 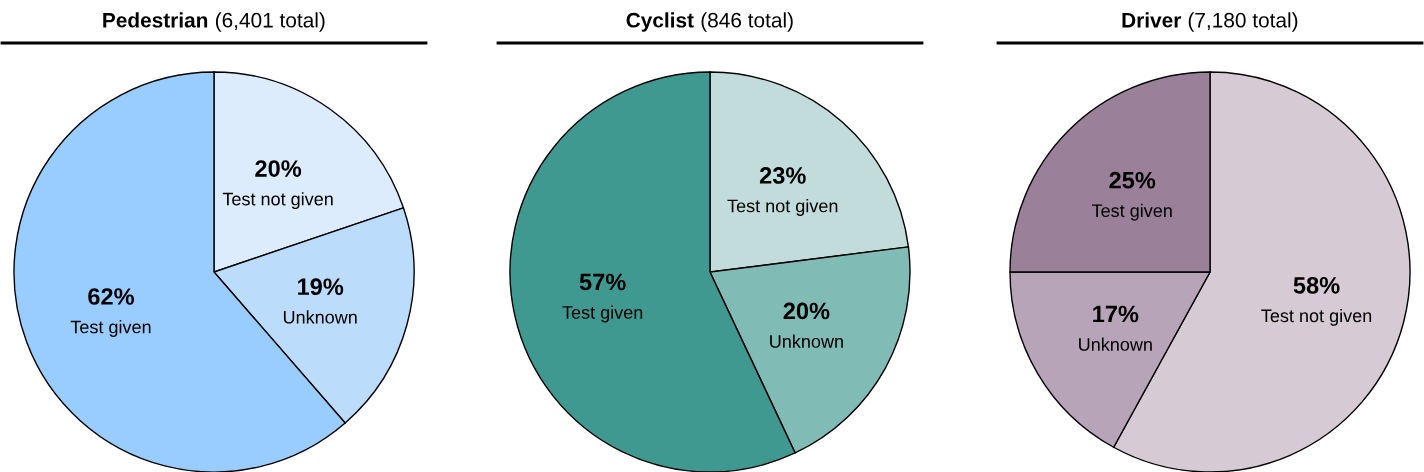 I want to click on data-label: 19%, so click(x=321, y=287).